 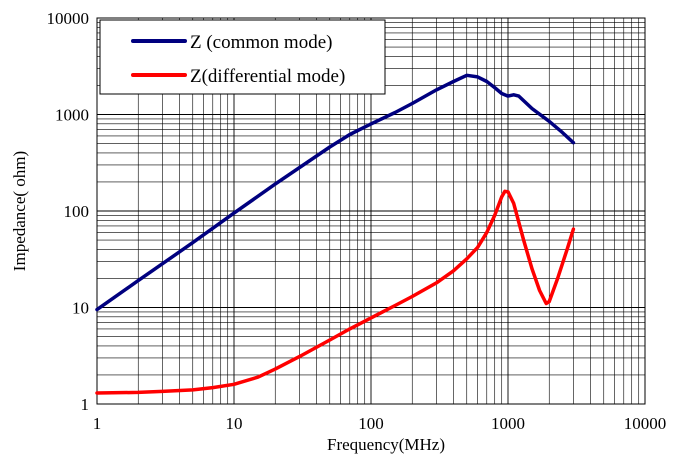 I want to click on x-axis-title: Frequency(MHz), so click(x=386, y=444).